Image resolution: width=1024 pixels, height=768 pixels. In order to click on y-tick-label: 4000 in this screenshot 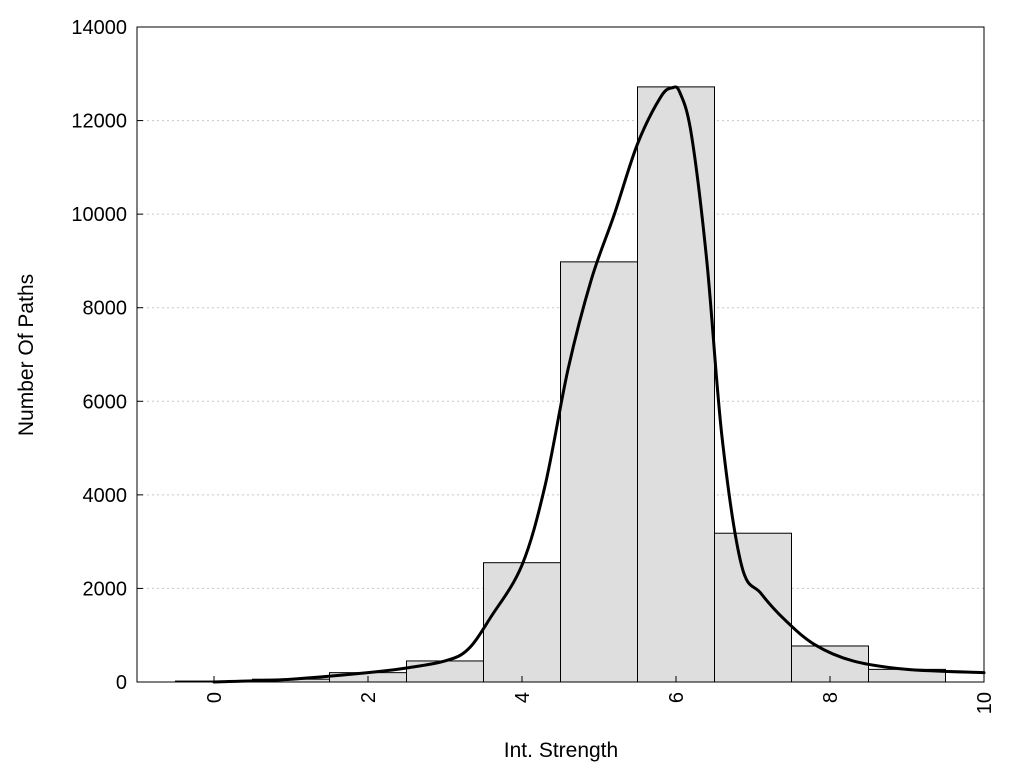, I will do `click(105, 496)`.